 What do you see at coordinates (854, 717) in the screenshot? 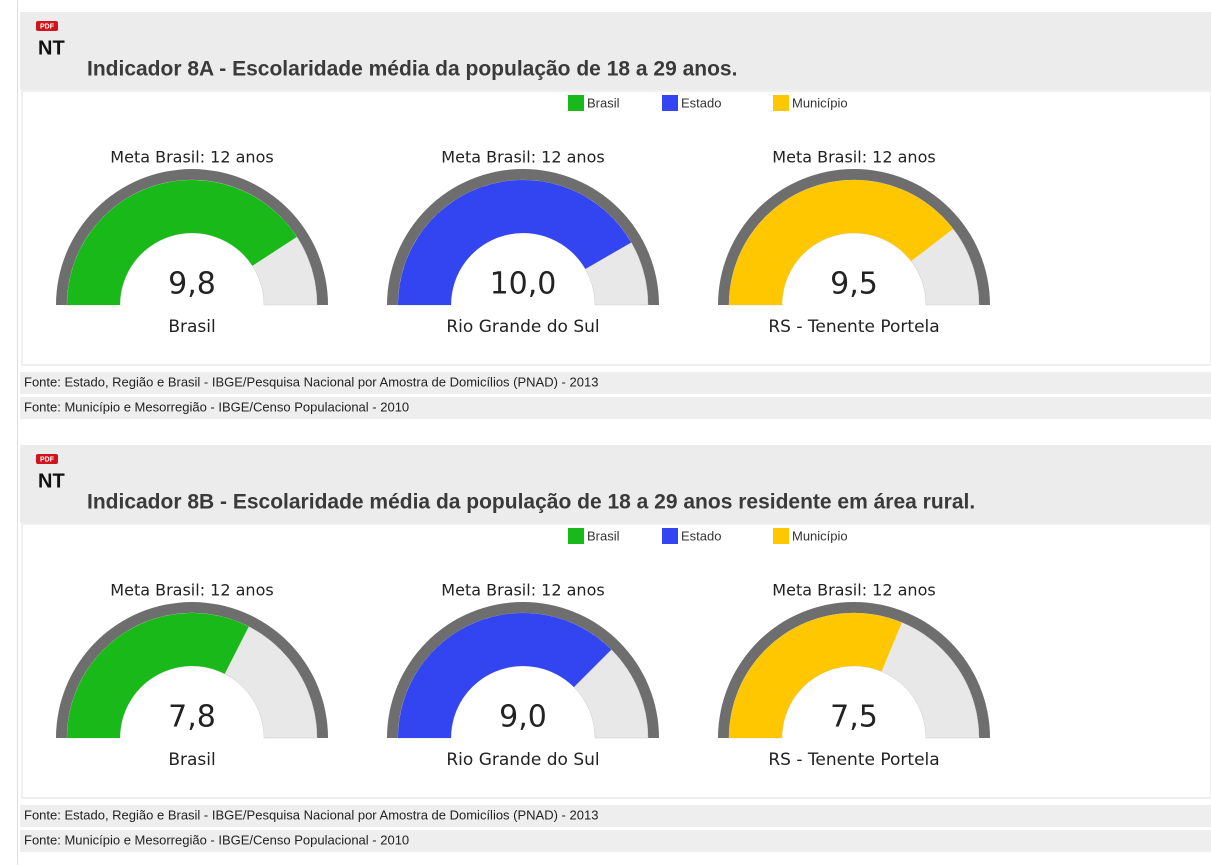
I see `gauge-value-label: 7,5` at bounding box center [854, 717].